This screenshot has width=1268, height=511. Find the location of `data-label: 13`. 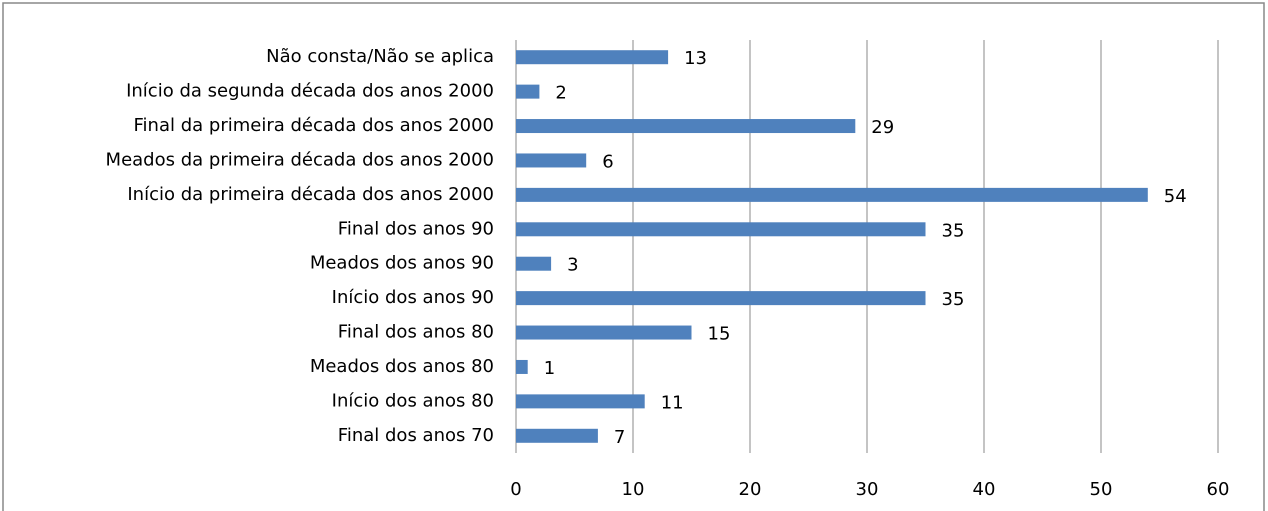

data-label: 13 is located at coordinates (695, 58).